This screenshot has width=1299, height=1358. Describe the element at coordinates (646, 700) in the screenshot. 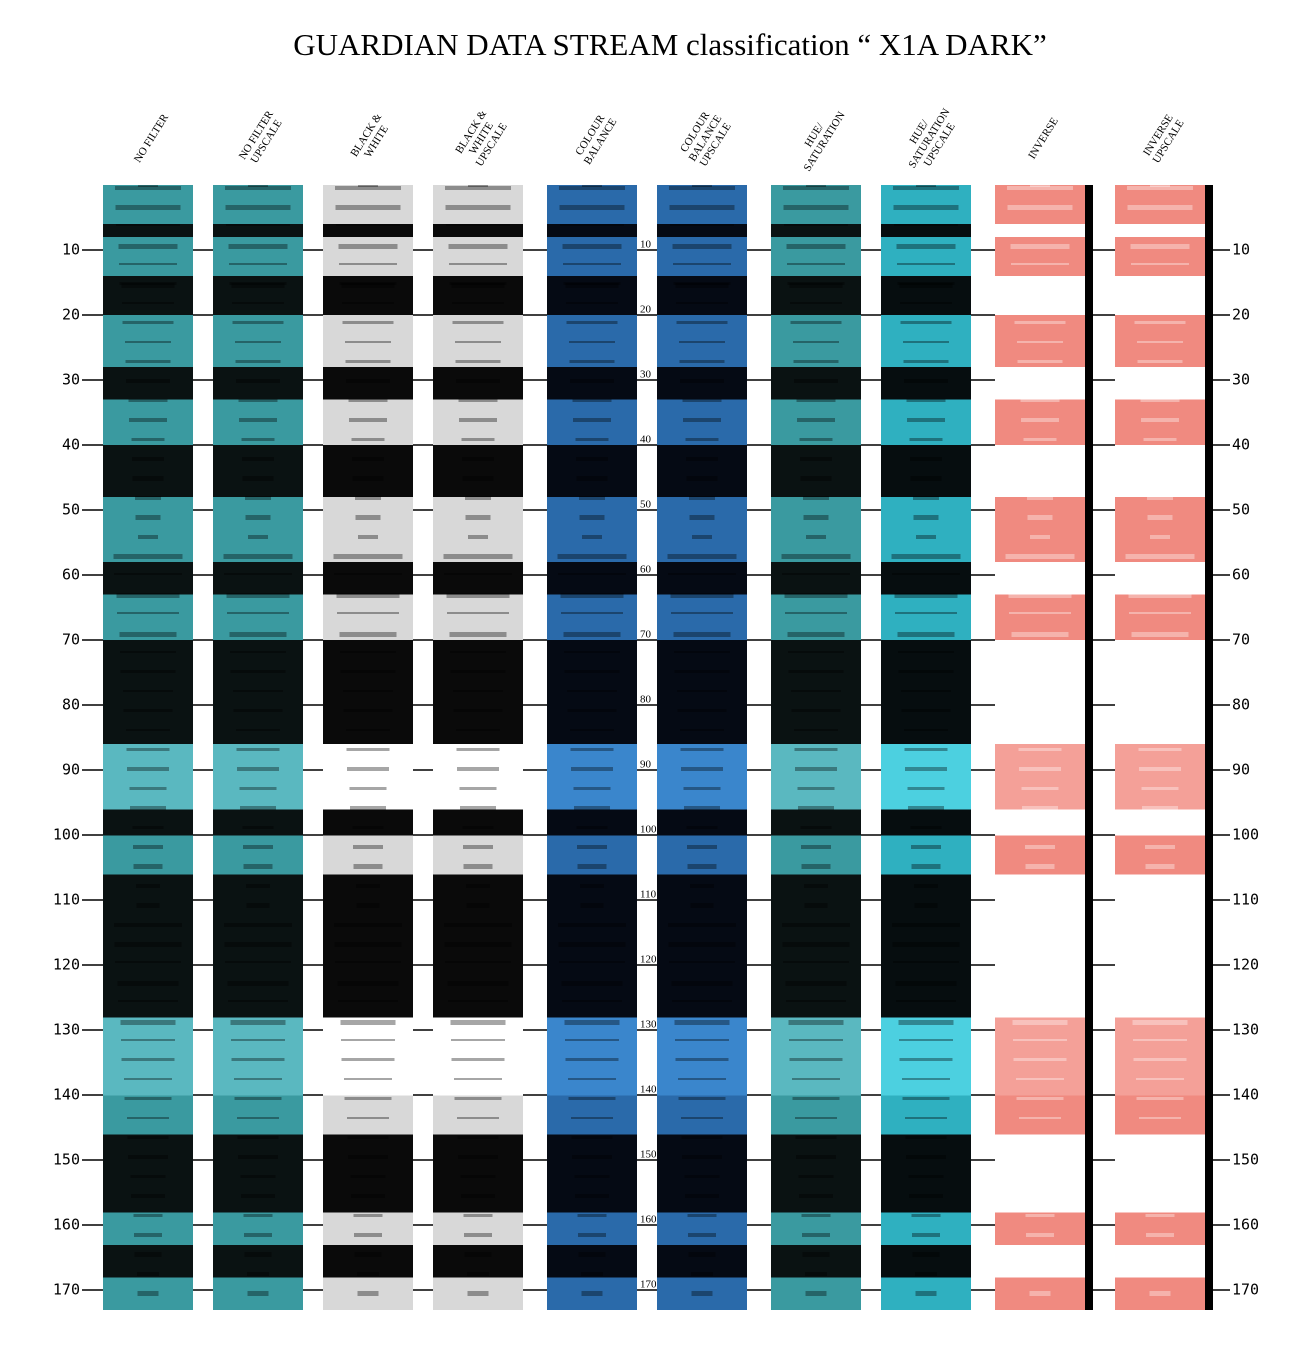

I see `scale-label-middle: 80` at that location.